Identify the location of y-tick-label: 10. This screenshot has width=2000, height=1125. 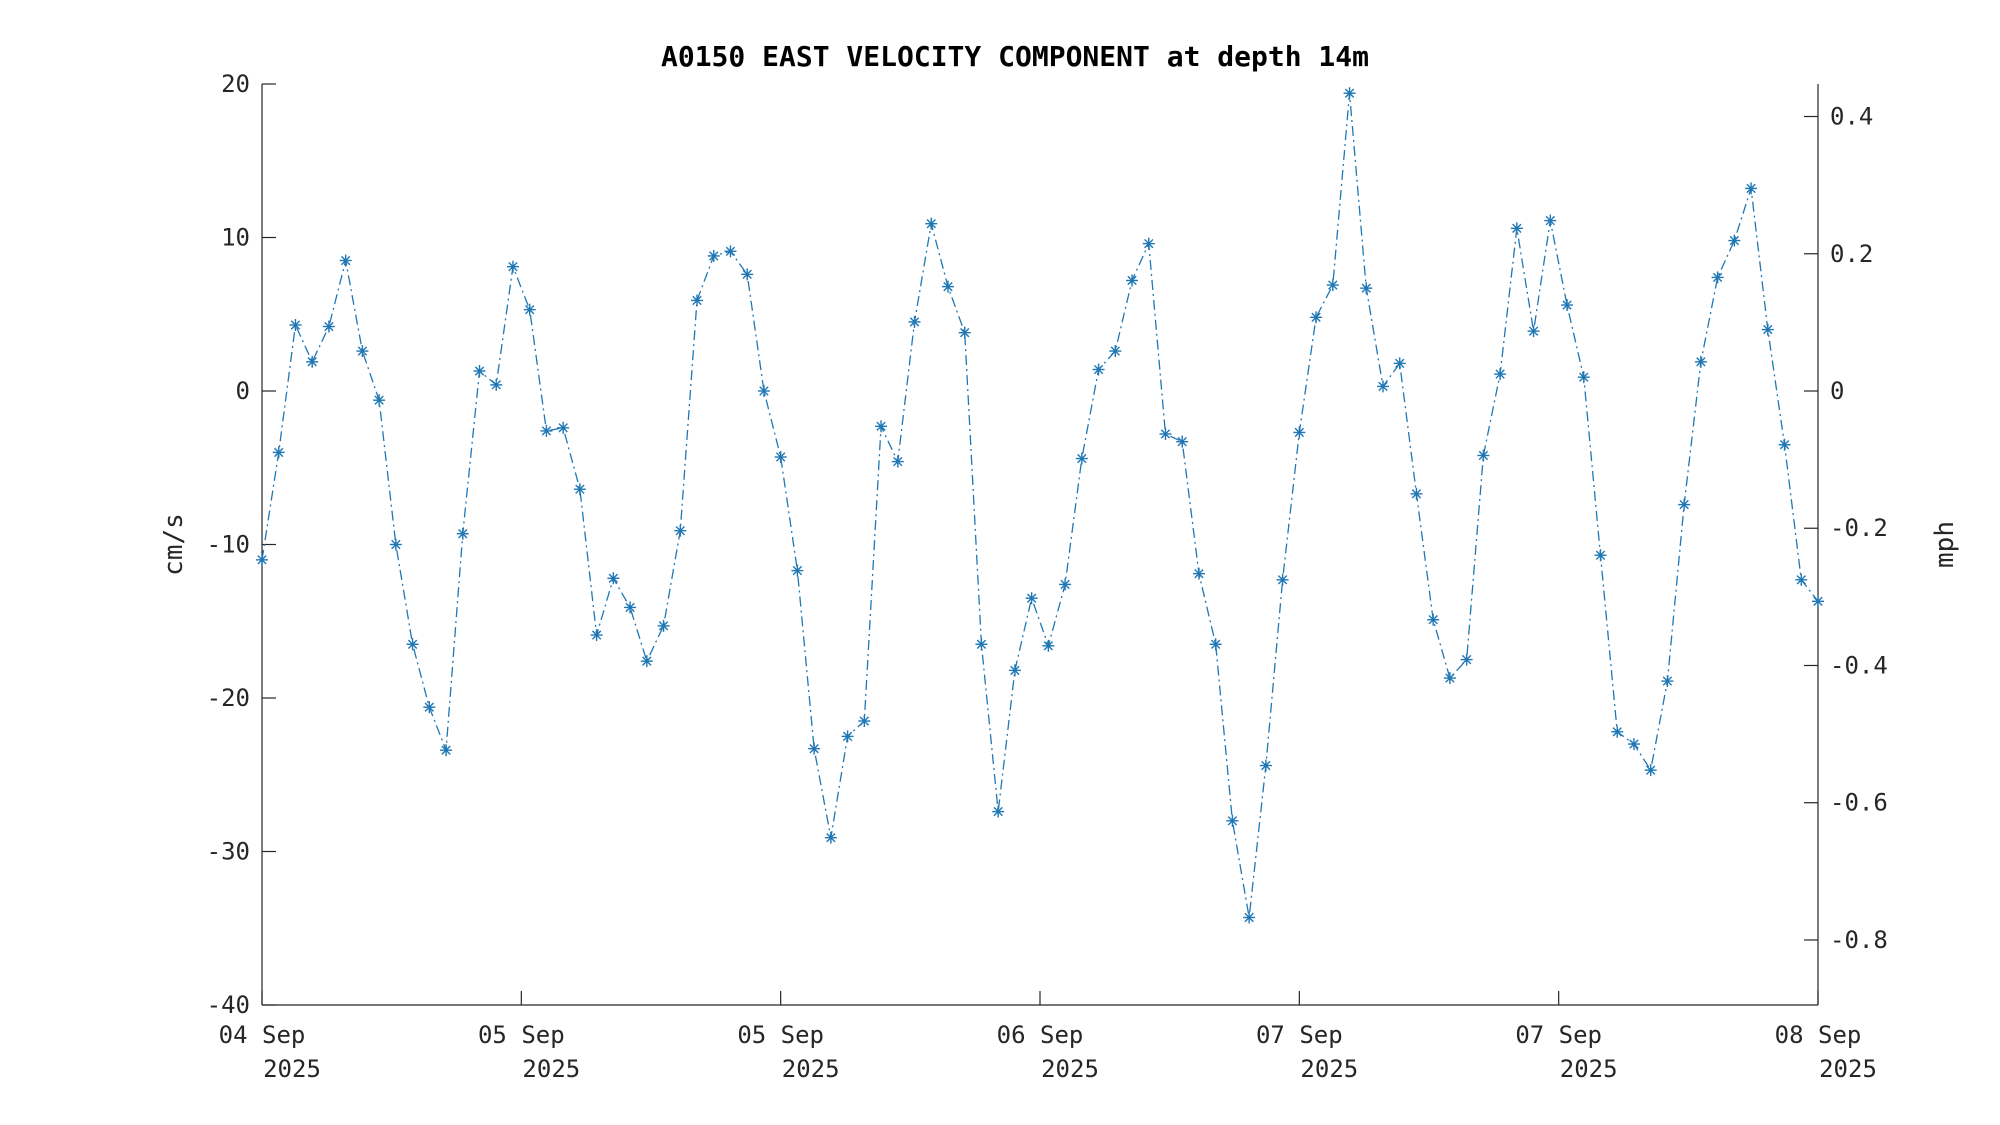
(235, 238).